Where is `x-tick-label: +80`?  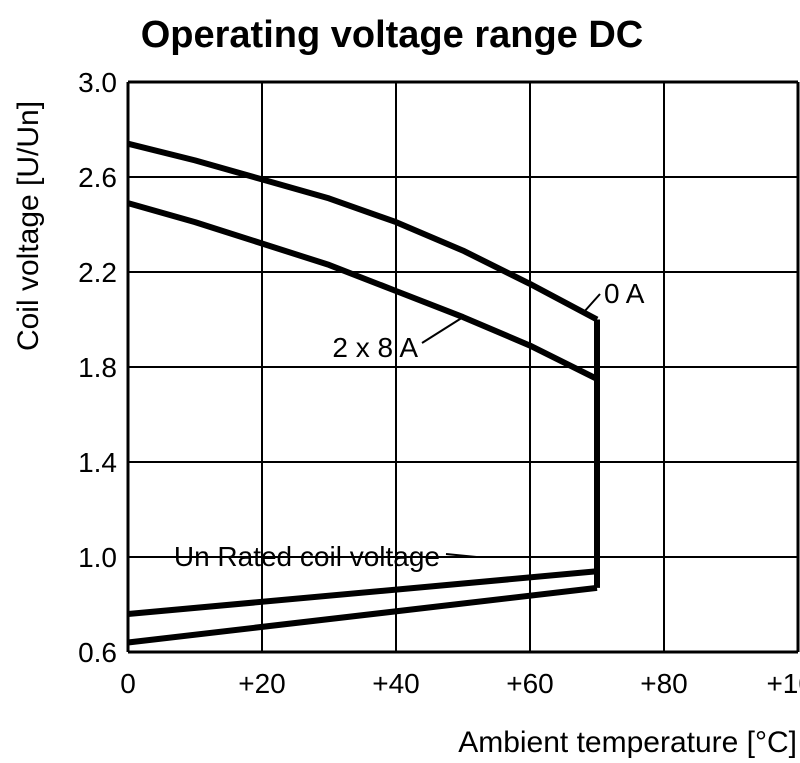 x-tick-label: +80 is located at coordinates (664, 683).